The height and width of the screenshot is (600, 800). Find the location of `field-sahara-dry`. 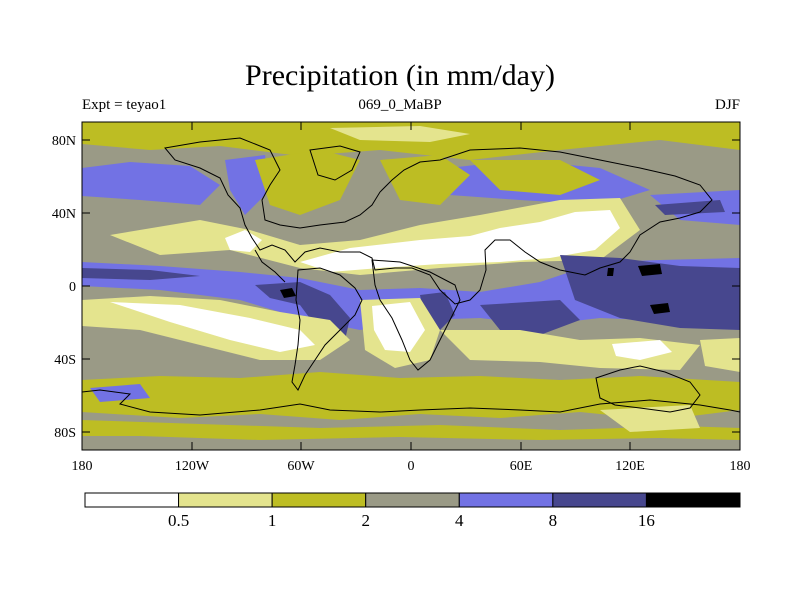

field-sahara-dry is located at coordinates (460, 241).